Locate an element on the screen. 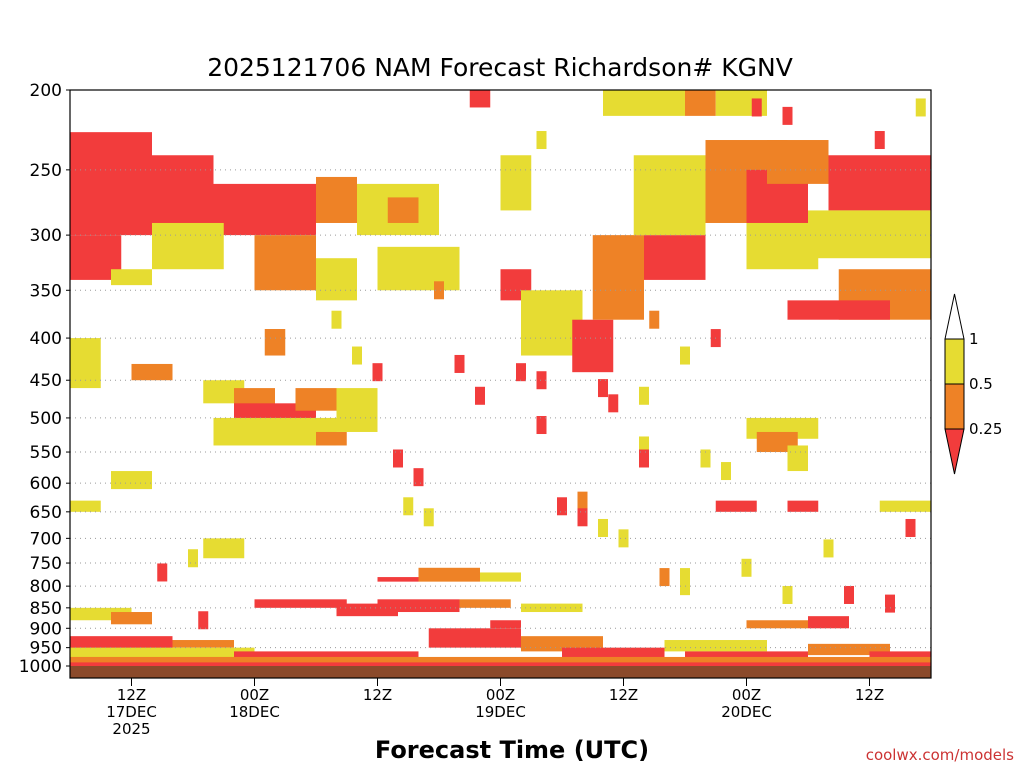 The width and height of the screenshot is (1024, 768). y-tick-label: 950 is located at coordinates (46, 649).